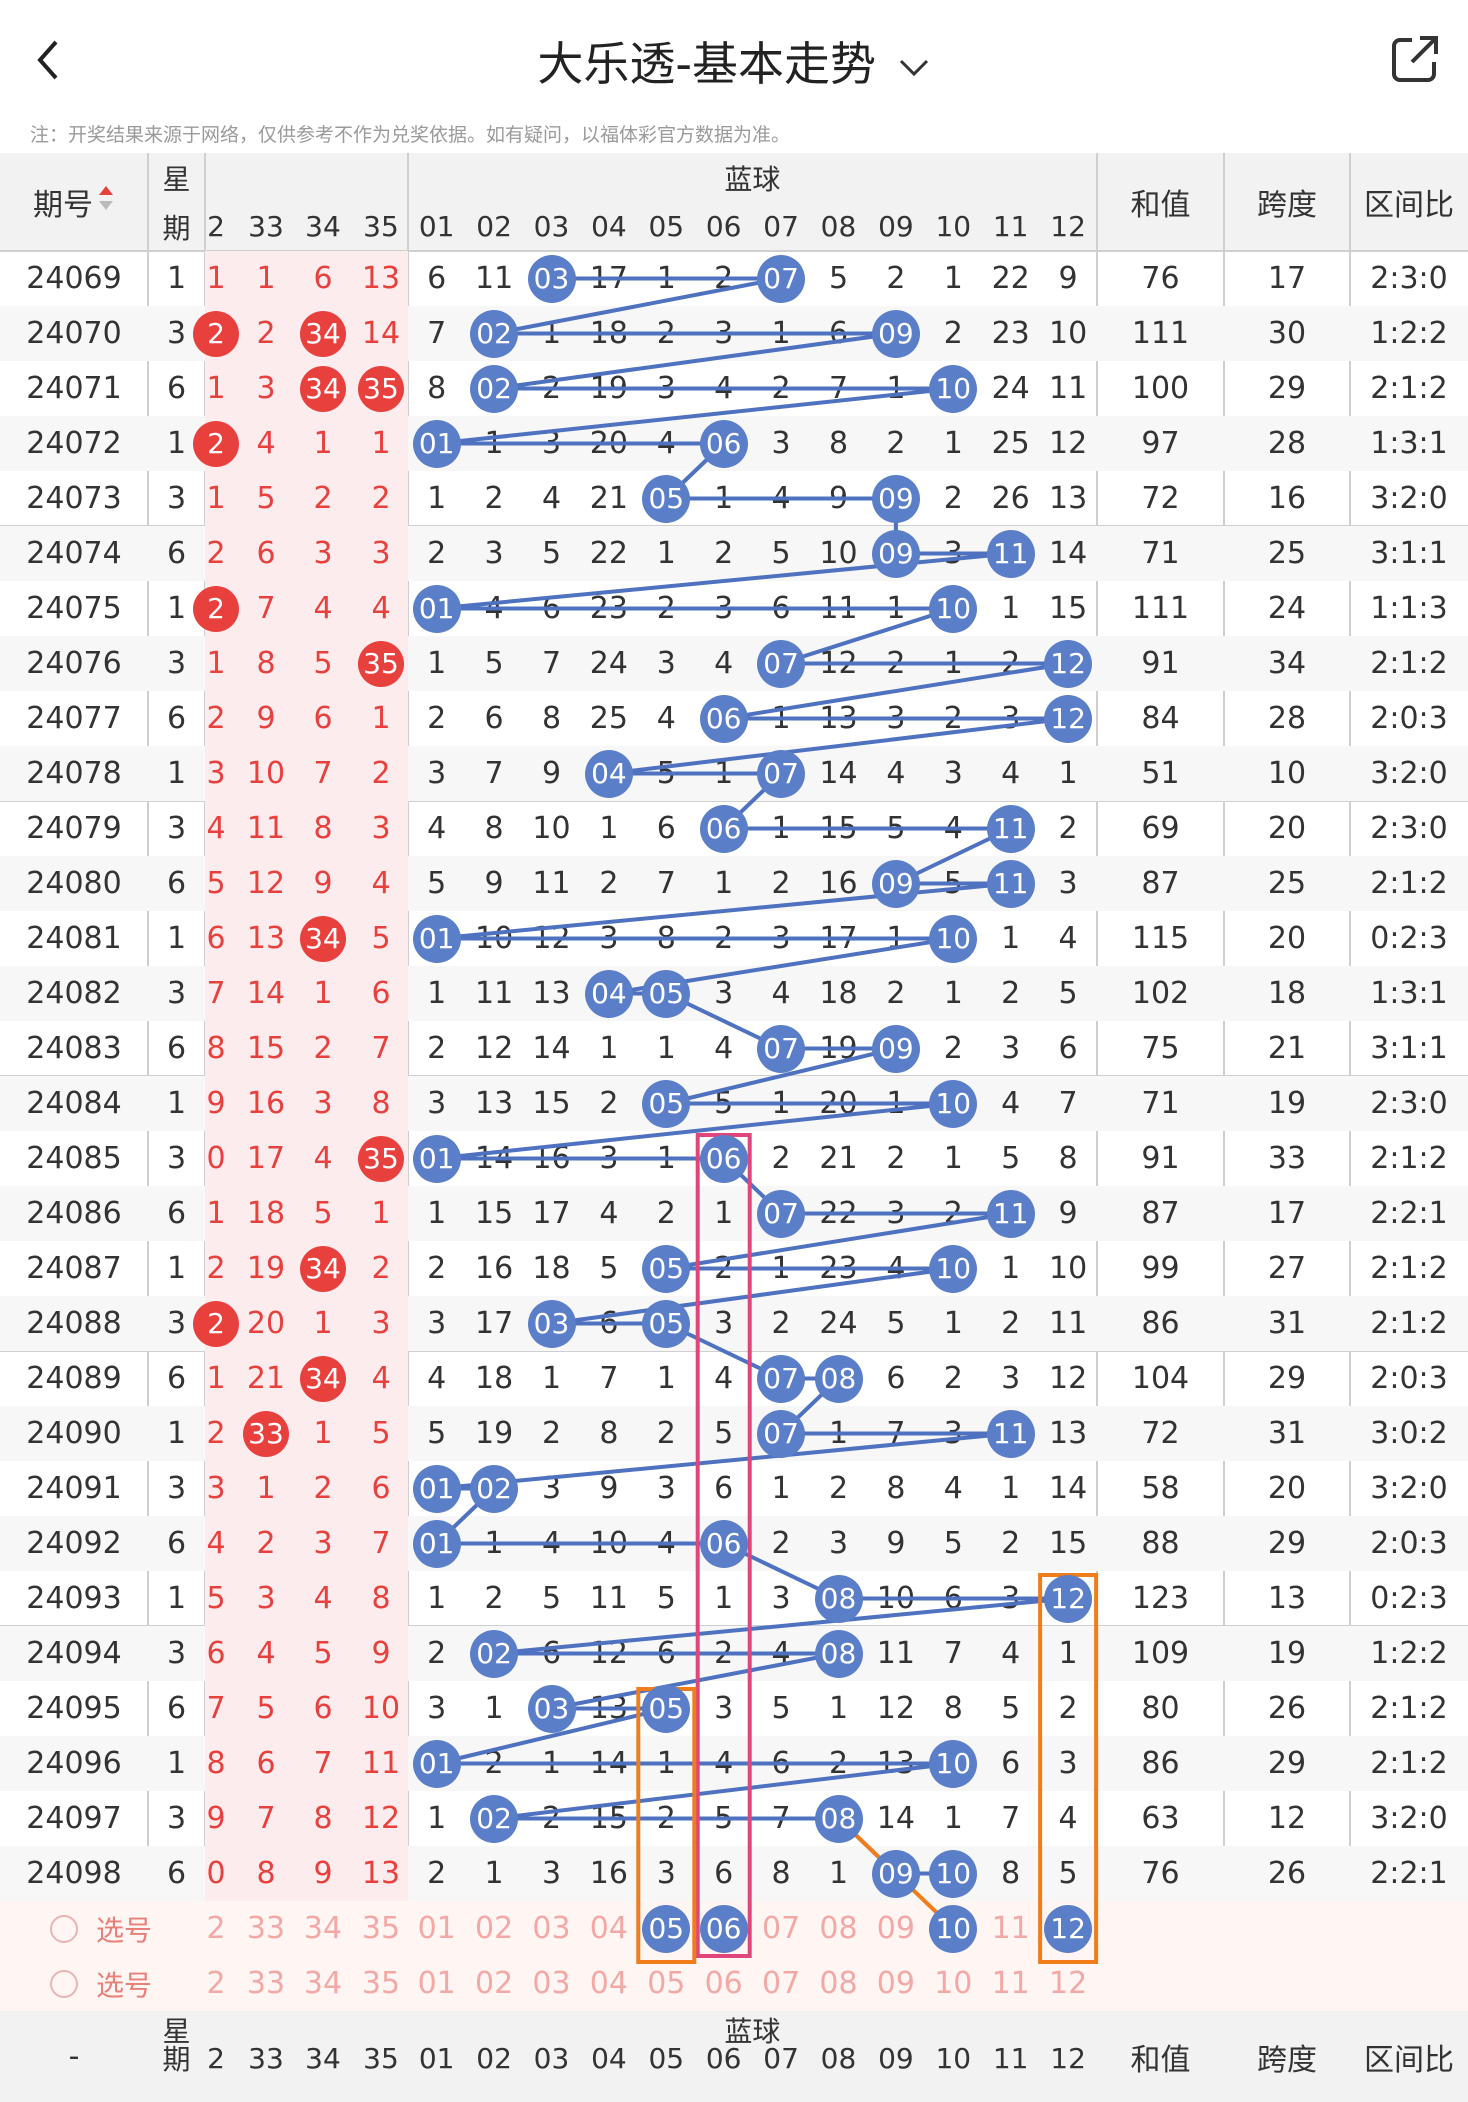  What do you see at coordinates (734, 61) in the screenshot?
I see `page-title-dropdown: 大乐透-基本走势` at bounding box center [734, 61].